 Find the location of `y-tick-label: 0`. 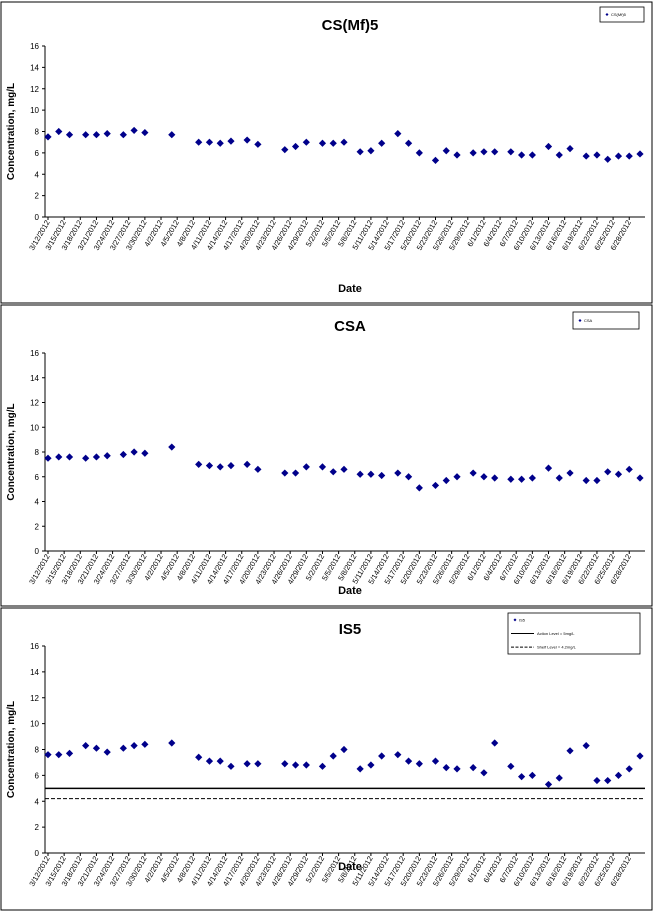

y-tick-label: 0 is located at coordinates (37, 853).